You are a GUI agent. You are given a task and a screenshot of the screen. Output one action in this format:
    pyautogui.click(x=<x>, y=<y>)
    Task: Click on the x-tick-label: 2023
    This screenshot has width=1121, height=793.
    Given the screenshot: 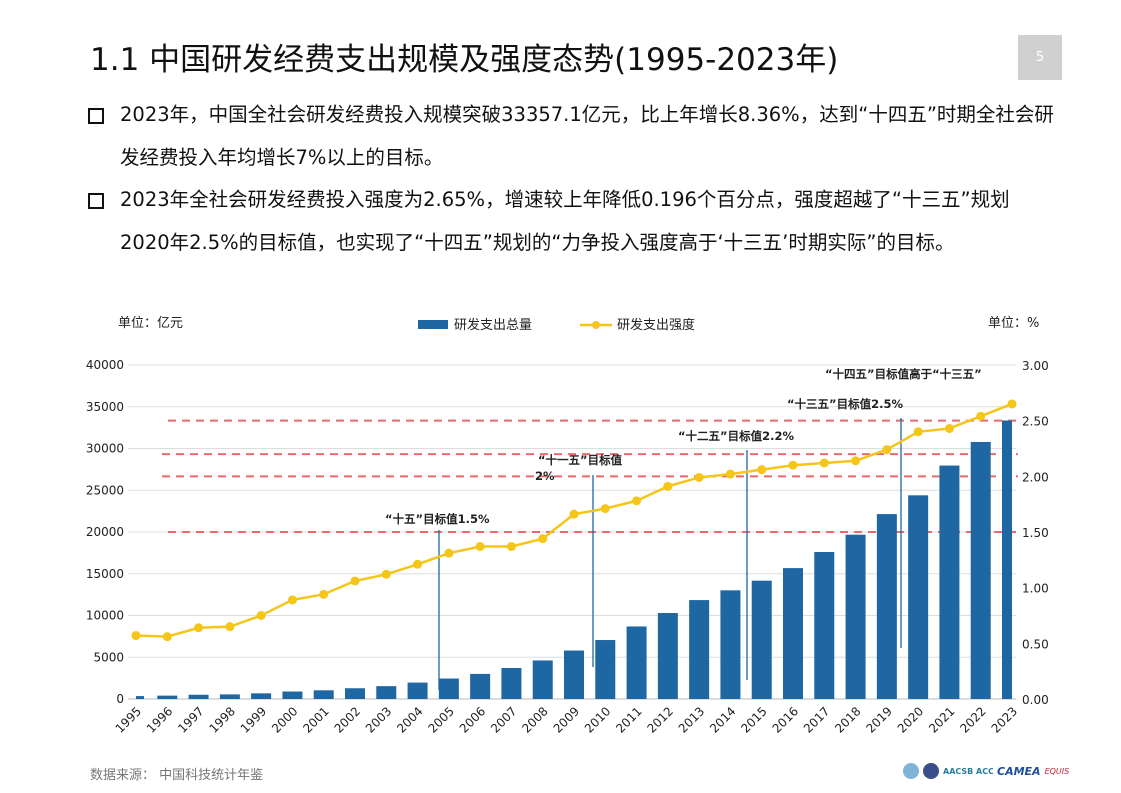 What is the action you would take?
    pyautogui.click(x=1004, y=719)
    